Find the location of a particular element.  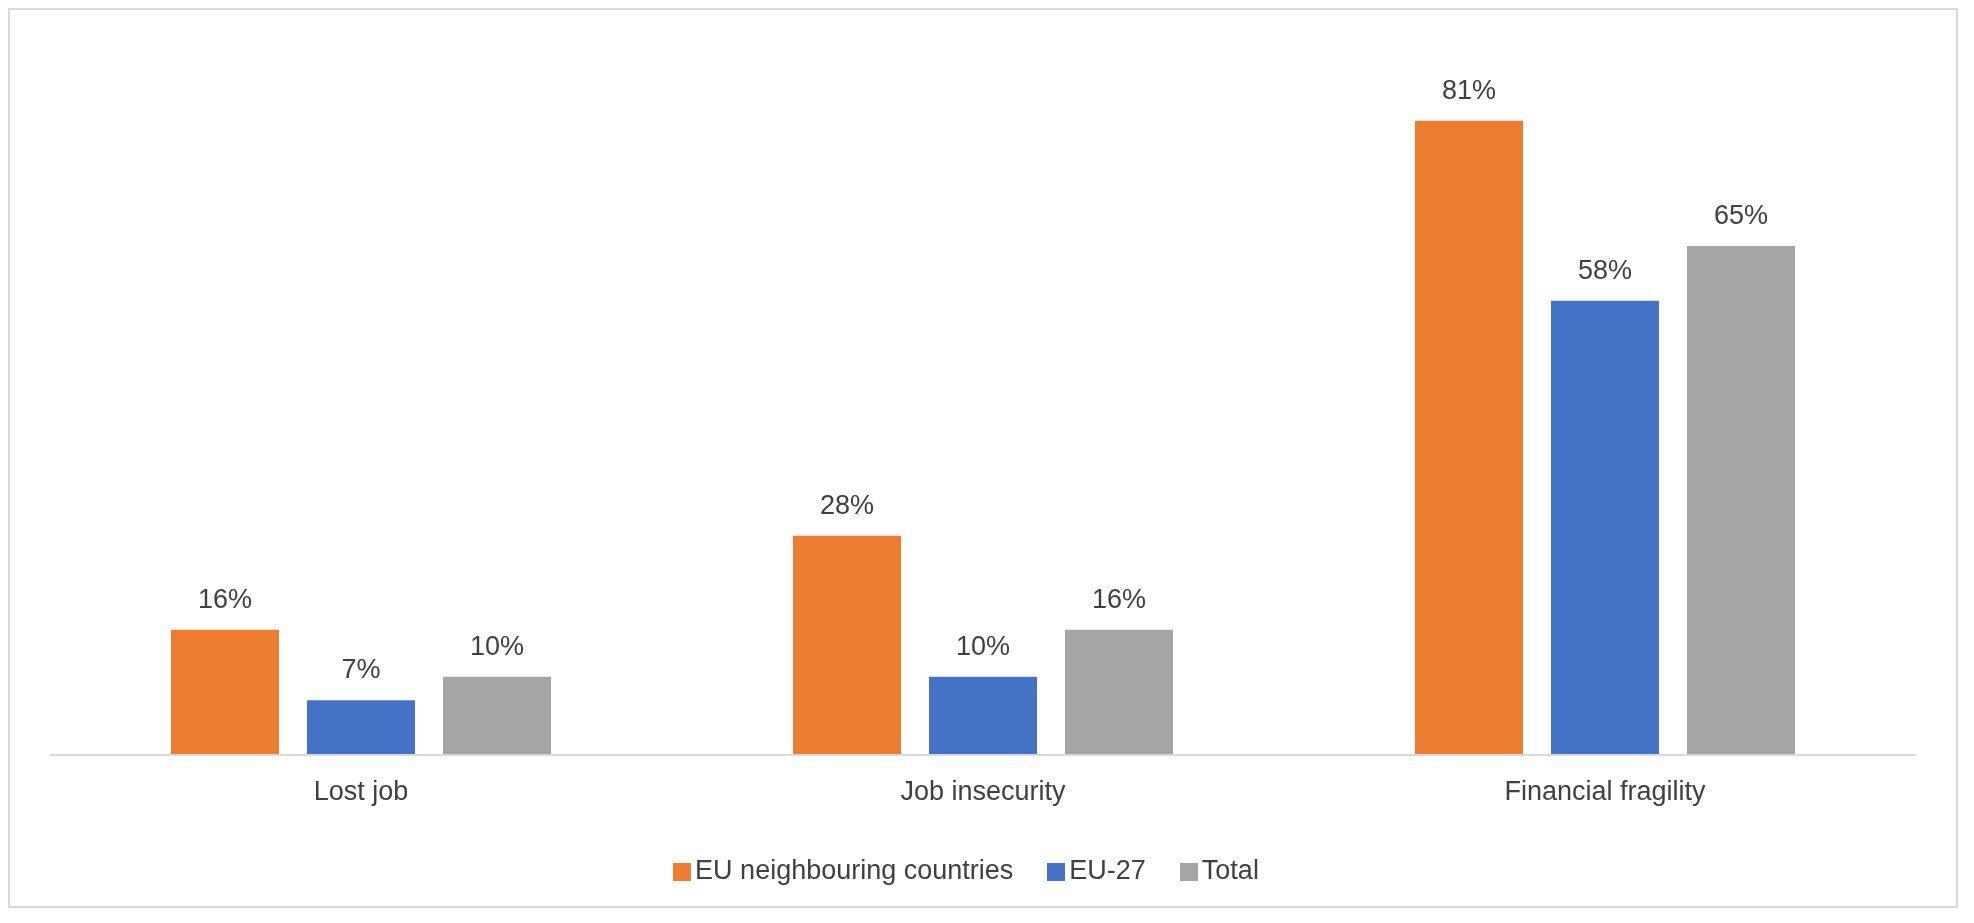

data-label: 28% is located at coordinates (847, 504).